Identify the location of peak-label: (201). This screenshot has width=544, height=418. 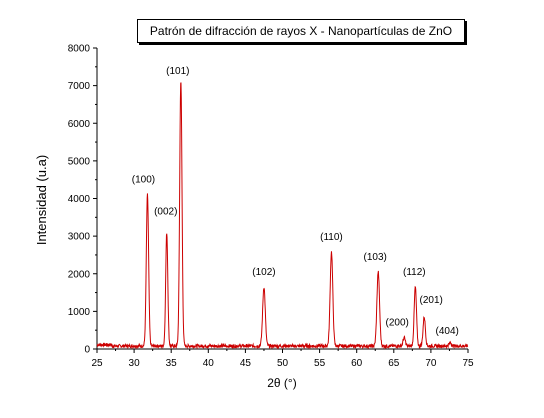
(431, 300).